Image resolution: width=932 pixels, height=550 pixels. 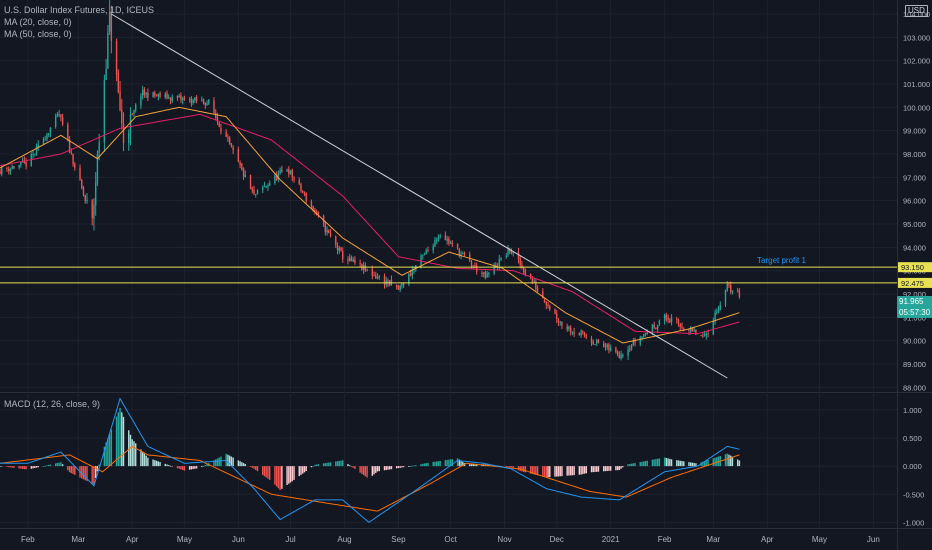 I want to click on currency-label: USD, so click(x=916, y=11).